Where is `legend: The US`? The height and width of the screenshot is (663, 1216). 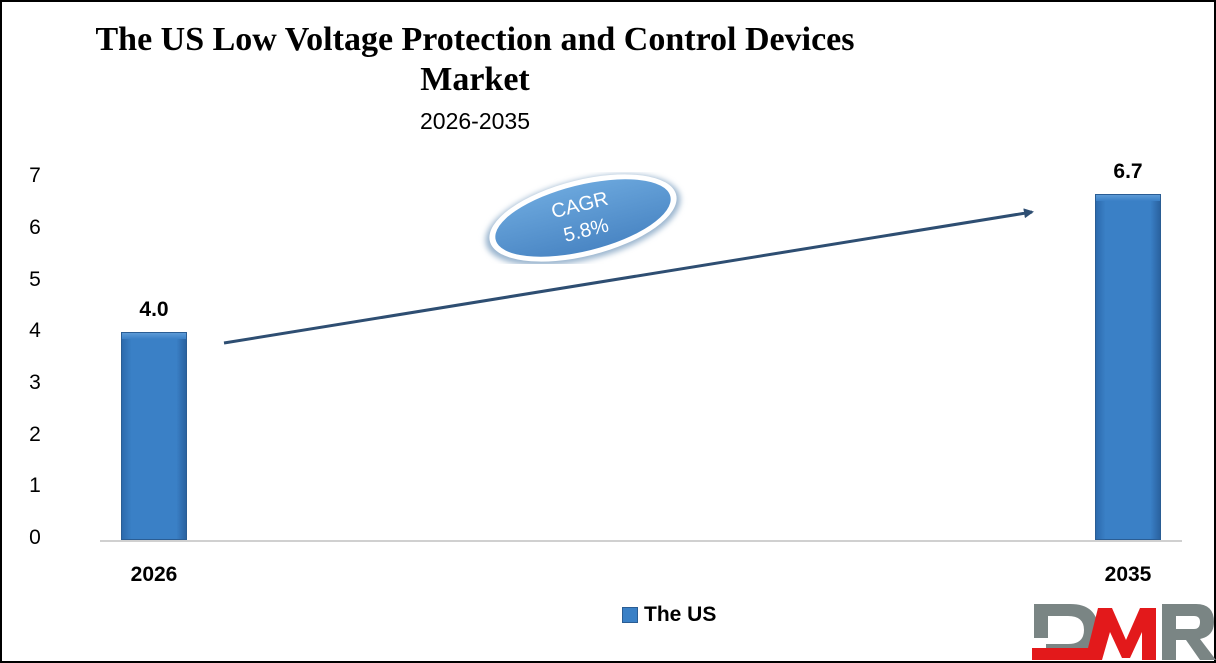
legend: The US is located at coordinates (669, 615).